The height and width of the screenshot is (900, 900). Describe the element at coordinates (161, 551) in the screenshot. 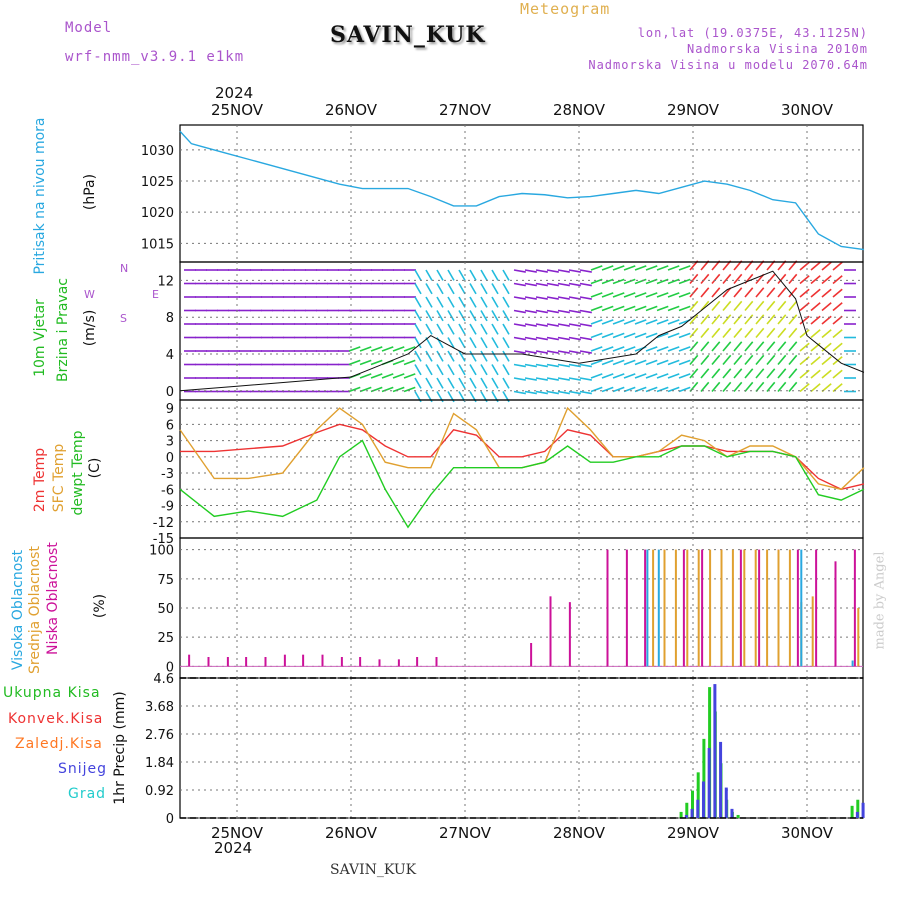

I see `y-tick-label: 100` at that location.